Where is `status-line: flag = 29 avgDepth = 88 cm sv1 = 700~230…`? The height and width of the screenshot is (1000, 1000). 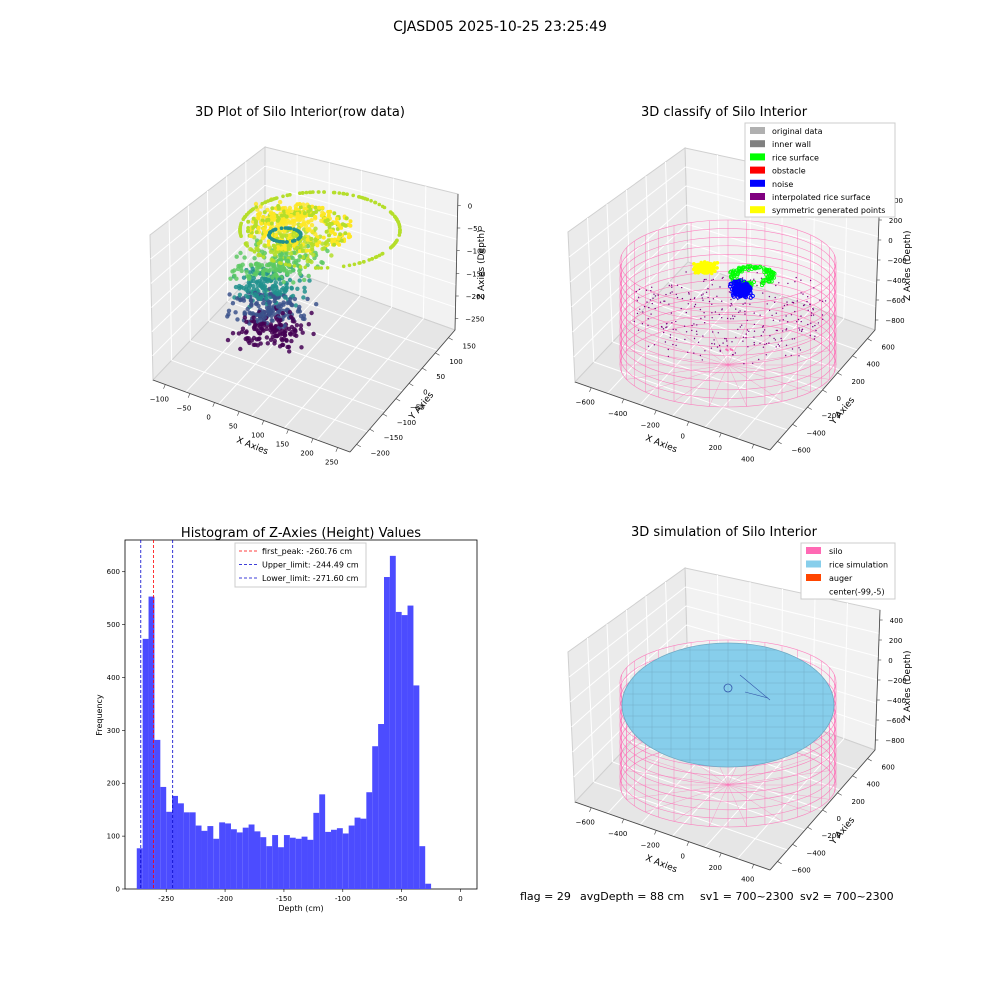 status-line: flag = 29 avgDepth = 88 cm sv1 = 700~230… is located at coordinates (707, 896).